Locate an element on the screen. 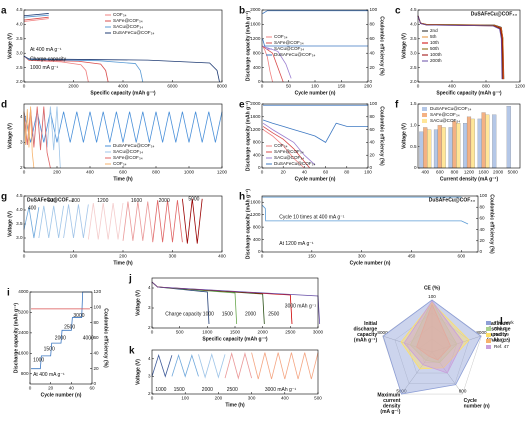 The width and height of the screenshot is (526, 428). legend-swatch is located at coordinates (488, 323).